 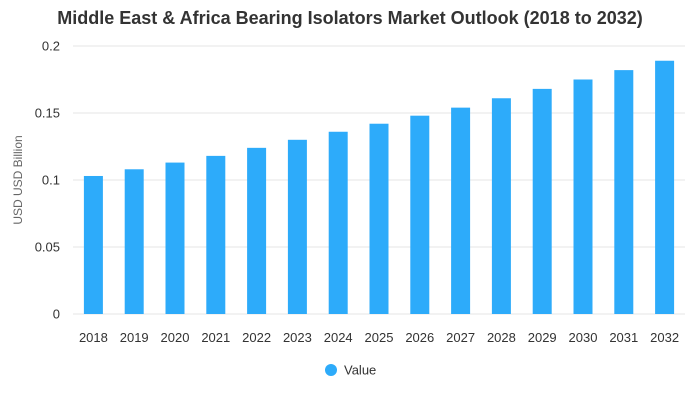 I want to click on x-tick-label: 2023, so click(x=297, y=337).